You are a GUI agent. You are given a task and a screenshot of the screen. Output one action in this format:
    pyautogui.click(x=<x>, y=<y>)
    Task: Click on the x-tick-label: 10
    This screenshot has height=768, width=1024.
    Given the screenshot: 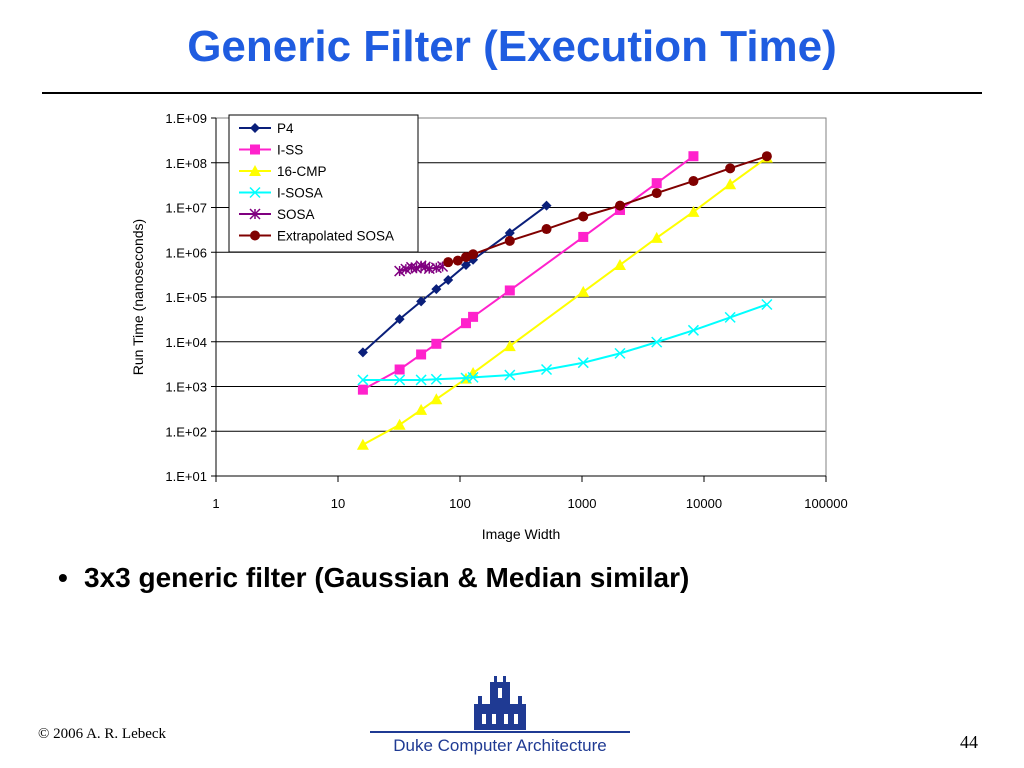 What is the action you would take?
    pyautogui.click(x=338, y=503)
    